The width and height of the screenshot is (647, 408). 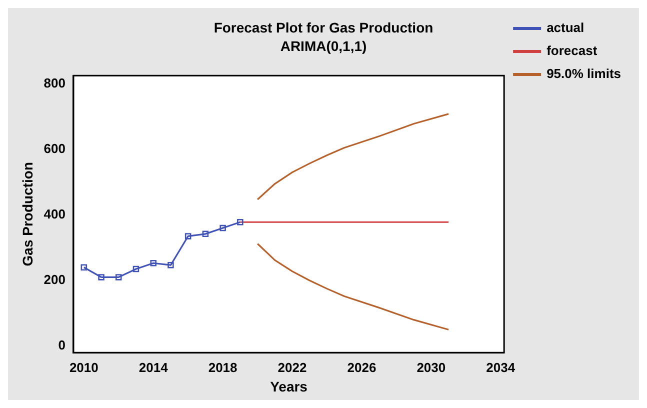 I want to click on y-tick-label: 600, so click(x=55, y=148).